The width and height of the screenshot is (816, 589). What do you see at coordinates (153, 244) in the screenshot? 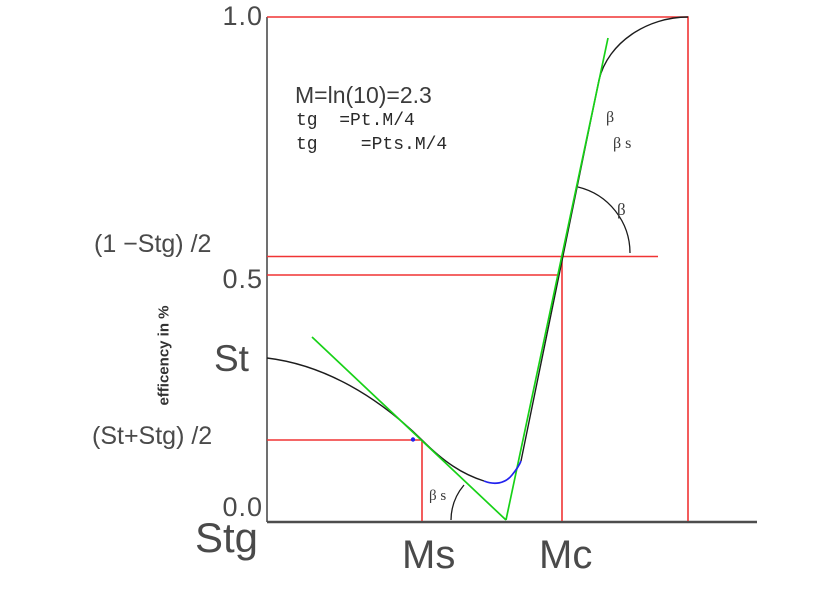
I see `level-label-one-minus-stg-half: (1 −Stg) /2` at bounding box center [153, 244].